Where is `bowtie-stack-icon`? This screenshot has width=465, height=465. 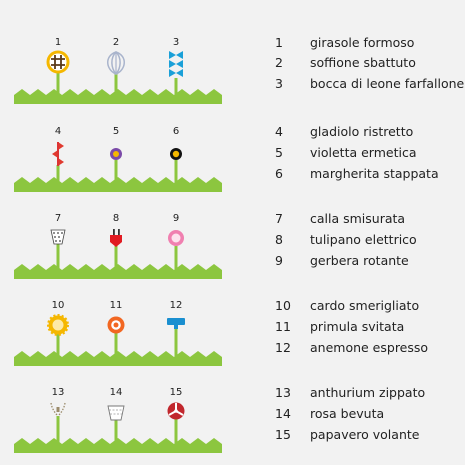 bowtie-stack-icon is located at coordinates (176, 64).